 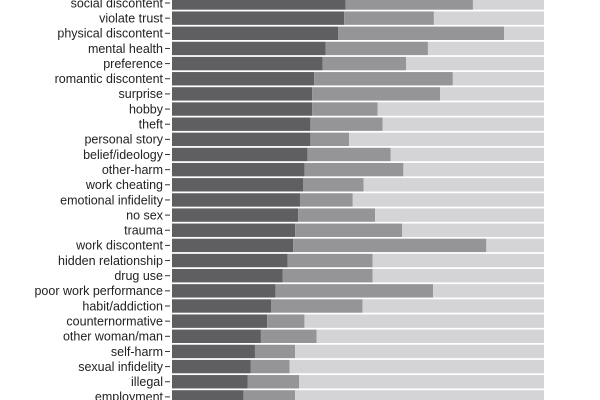 What do you see at coordinates (151, 125) in the screenshot?
I see `y-tick-label: theft` at bounding box center [151, 125].